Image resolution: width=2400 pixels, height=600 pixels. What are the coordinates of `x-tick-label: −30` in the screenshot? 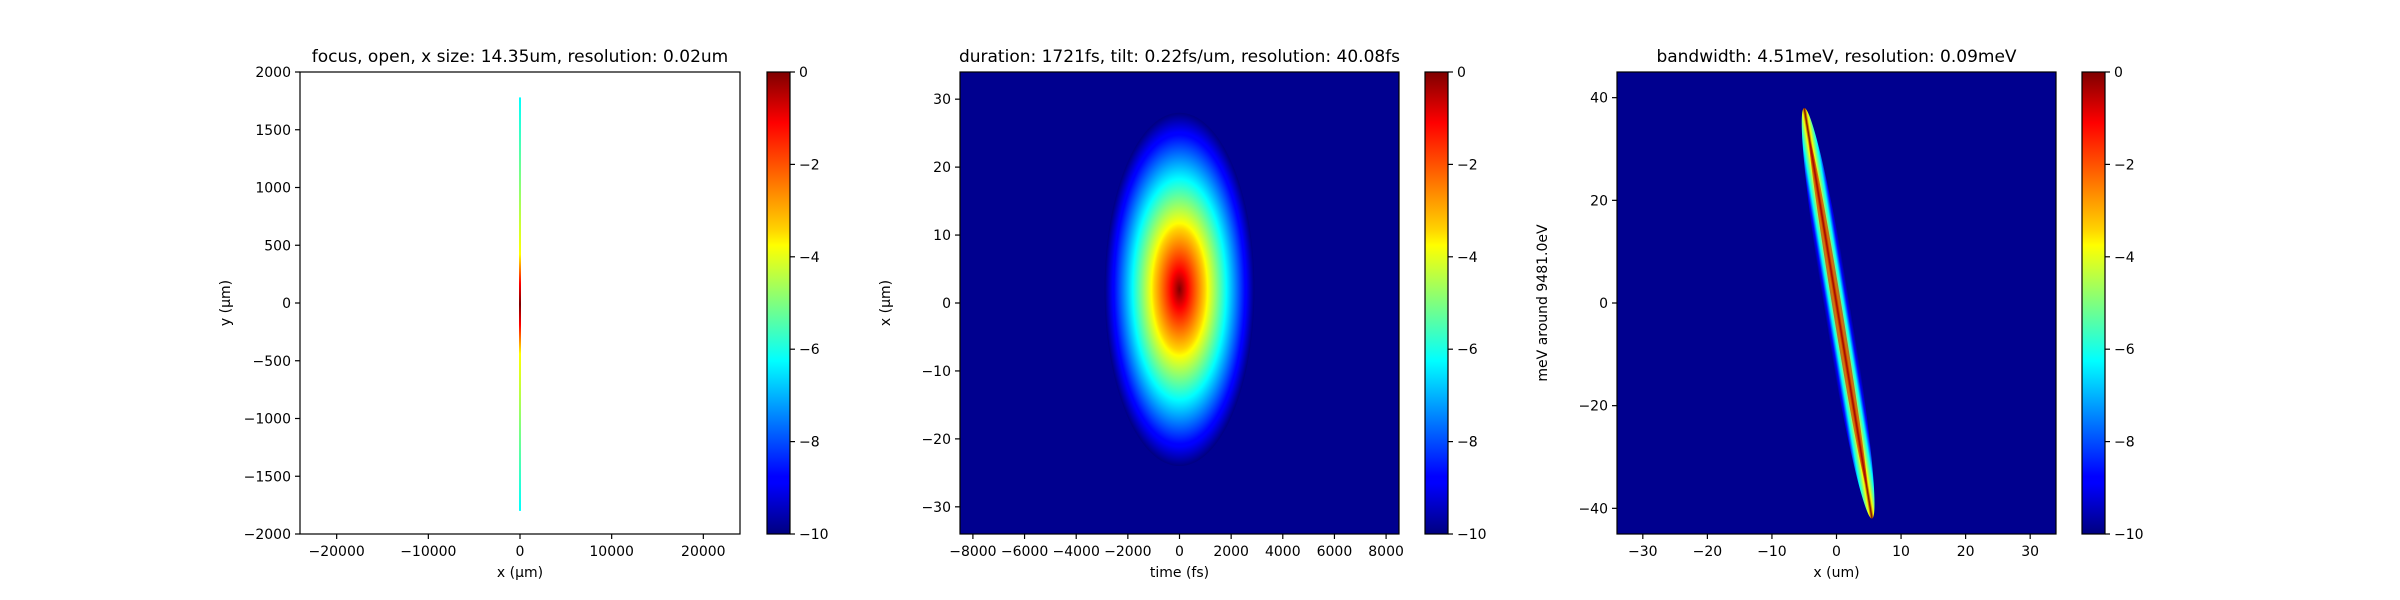 It's located at (1643, 552).